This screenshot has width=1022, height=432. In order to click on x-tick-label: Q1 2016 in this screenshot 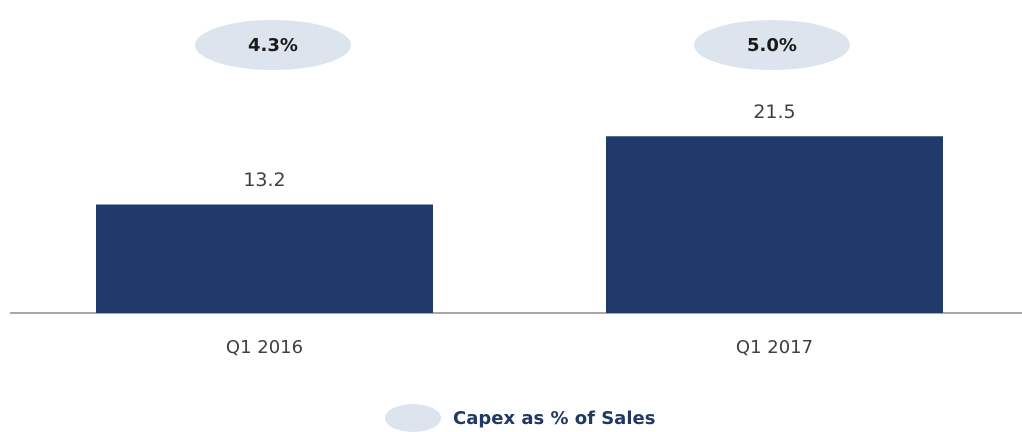, I will do `click(264, 347)`.